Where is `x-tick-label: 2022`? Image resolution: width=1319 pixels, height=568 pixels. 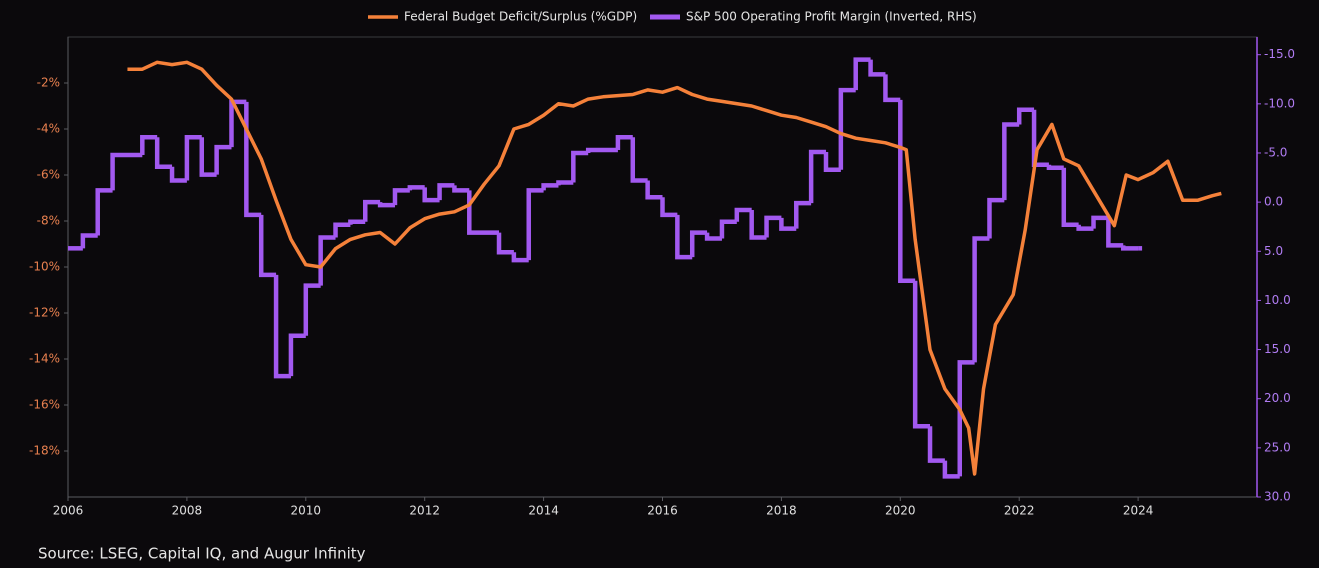
x-tick-label: 2022 is located at coordinates (1019, 511).